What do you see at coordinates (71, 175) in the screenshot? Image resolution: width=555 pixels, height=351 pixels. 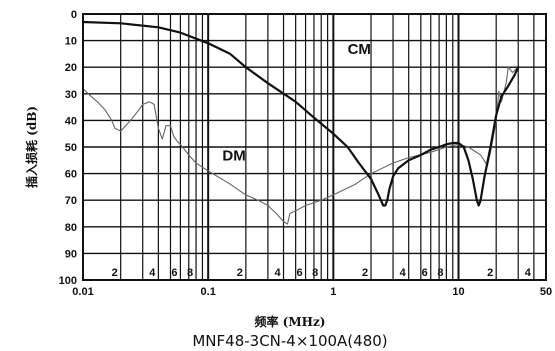 I see `y-tick-label: 60` at bounding box center [71, 175].